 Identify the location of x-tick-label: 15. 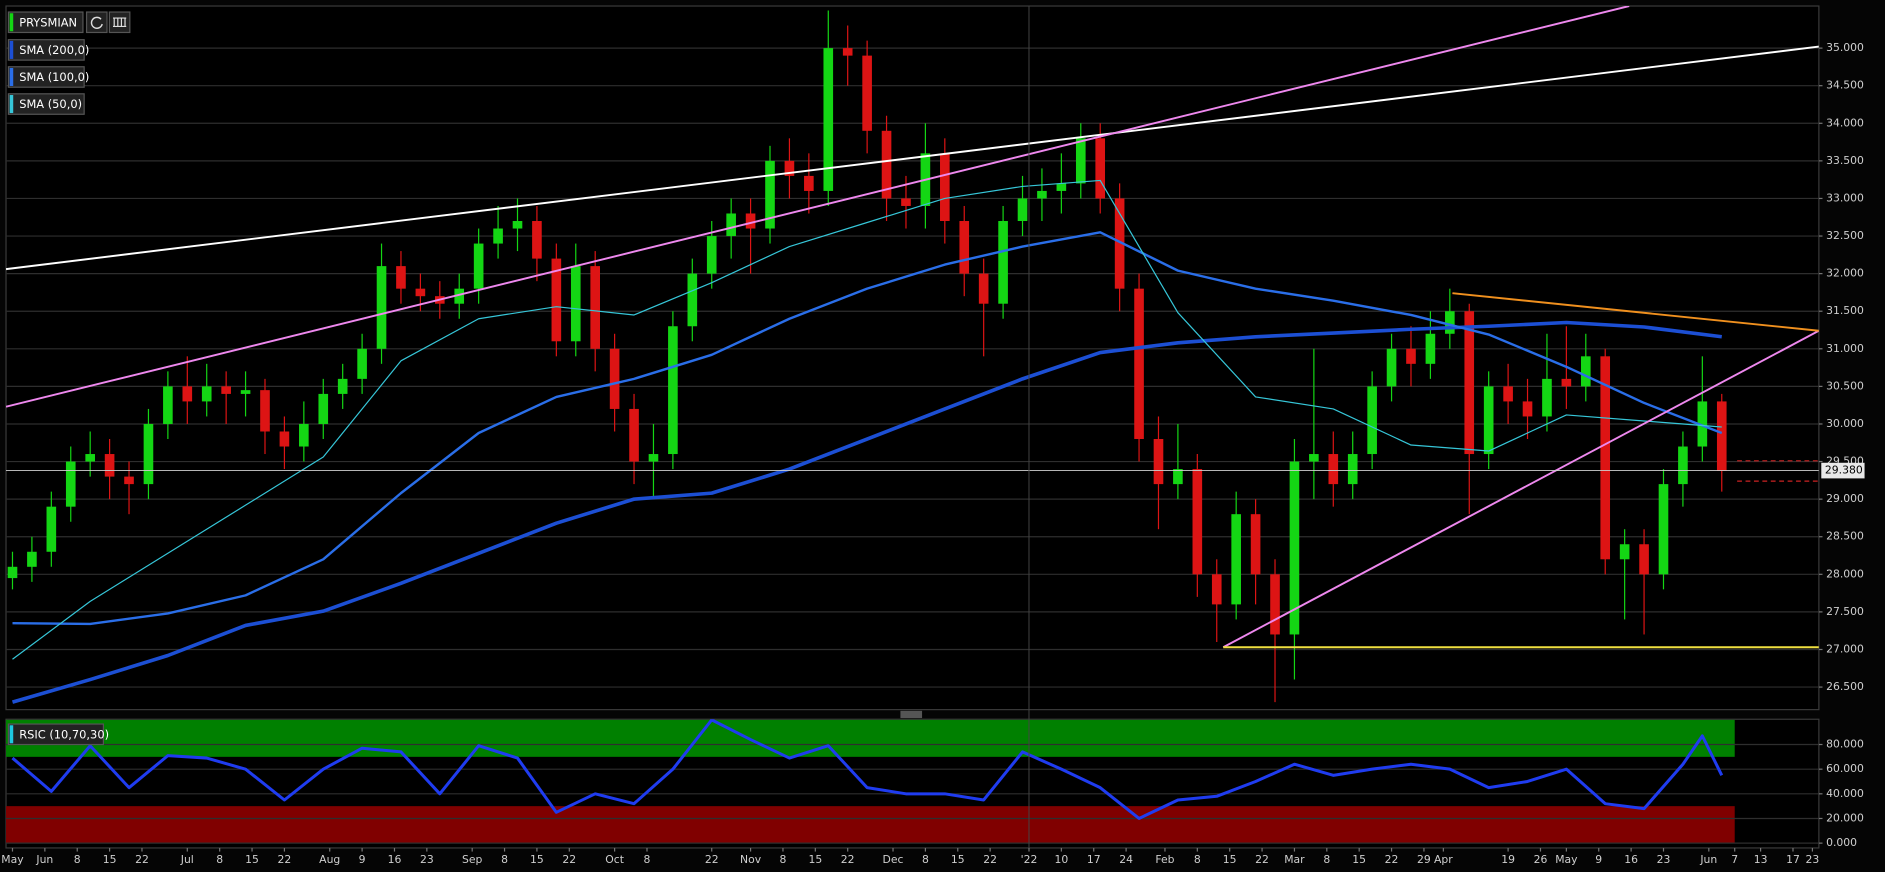
(1359, 859).